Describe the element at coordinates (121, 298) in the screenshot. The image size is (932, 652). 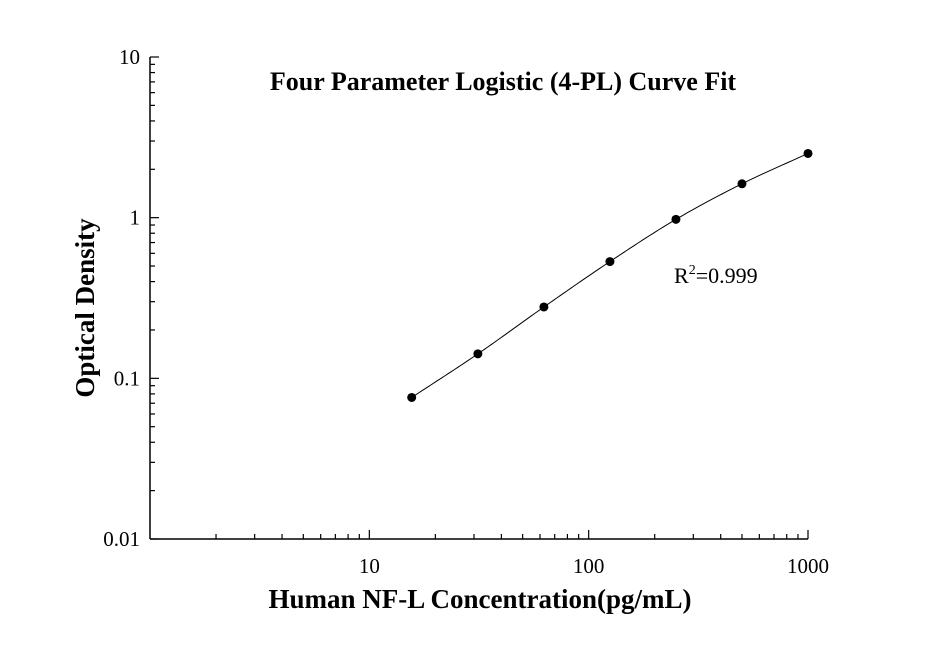
I see `y-tick-labels: 0.01 0.1 1 10` at that location.